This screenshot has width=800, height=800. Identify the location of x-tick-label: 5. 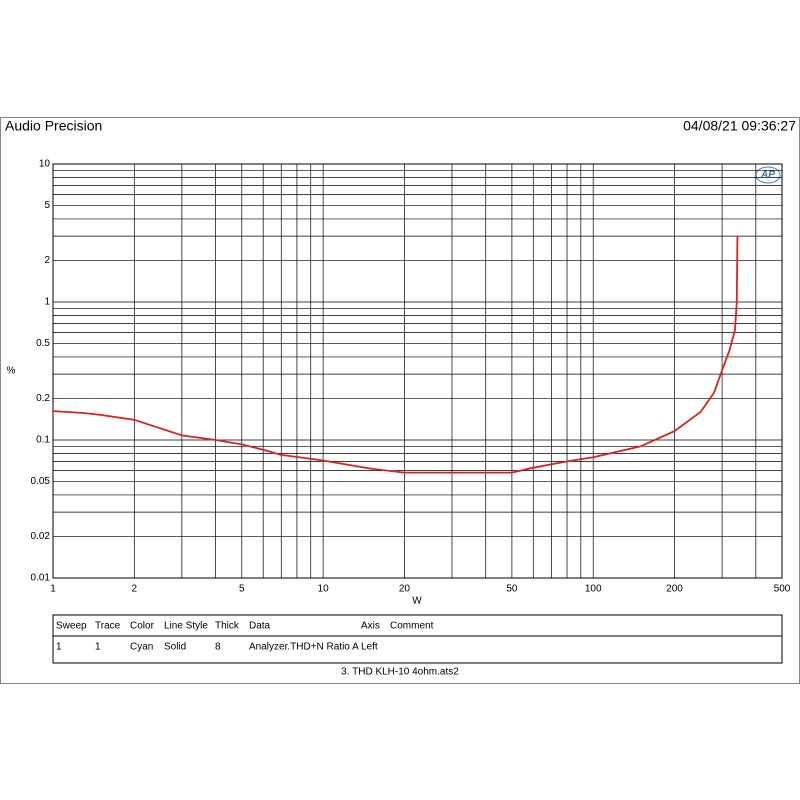
(242, 589).